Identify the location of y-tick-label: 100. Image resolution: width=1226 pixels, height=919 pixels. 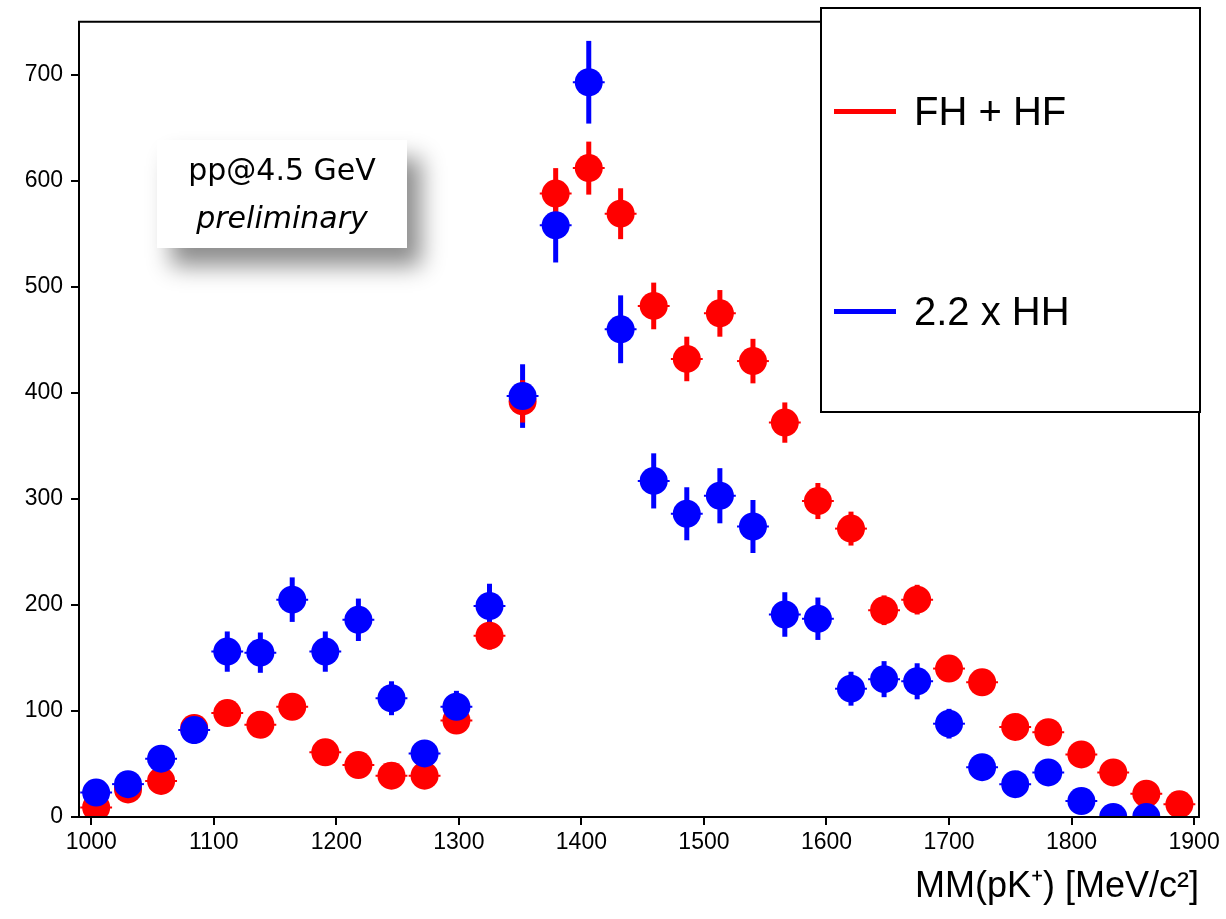
(43, 709).